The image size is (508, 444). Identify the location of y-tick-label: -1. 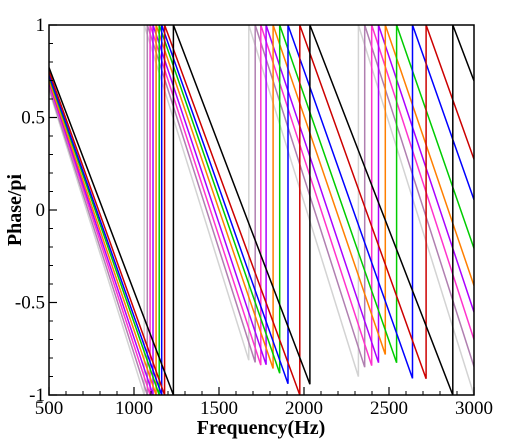
(37, 395).